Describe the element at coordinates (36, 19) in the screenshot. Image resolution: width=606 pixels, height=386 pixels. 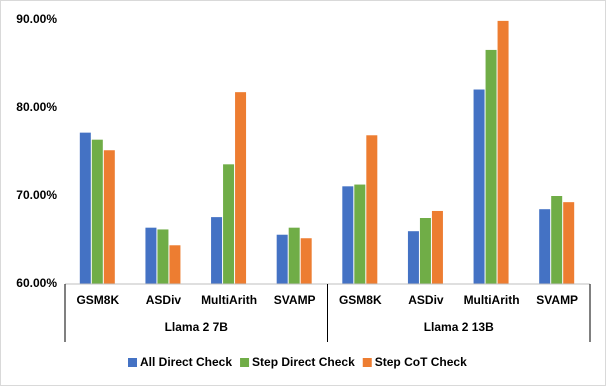
I see `y-tick-label: 90.00%` at that location.